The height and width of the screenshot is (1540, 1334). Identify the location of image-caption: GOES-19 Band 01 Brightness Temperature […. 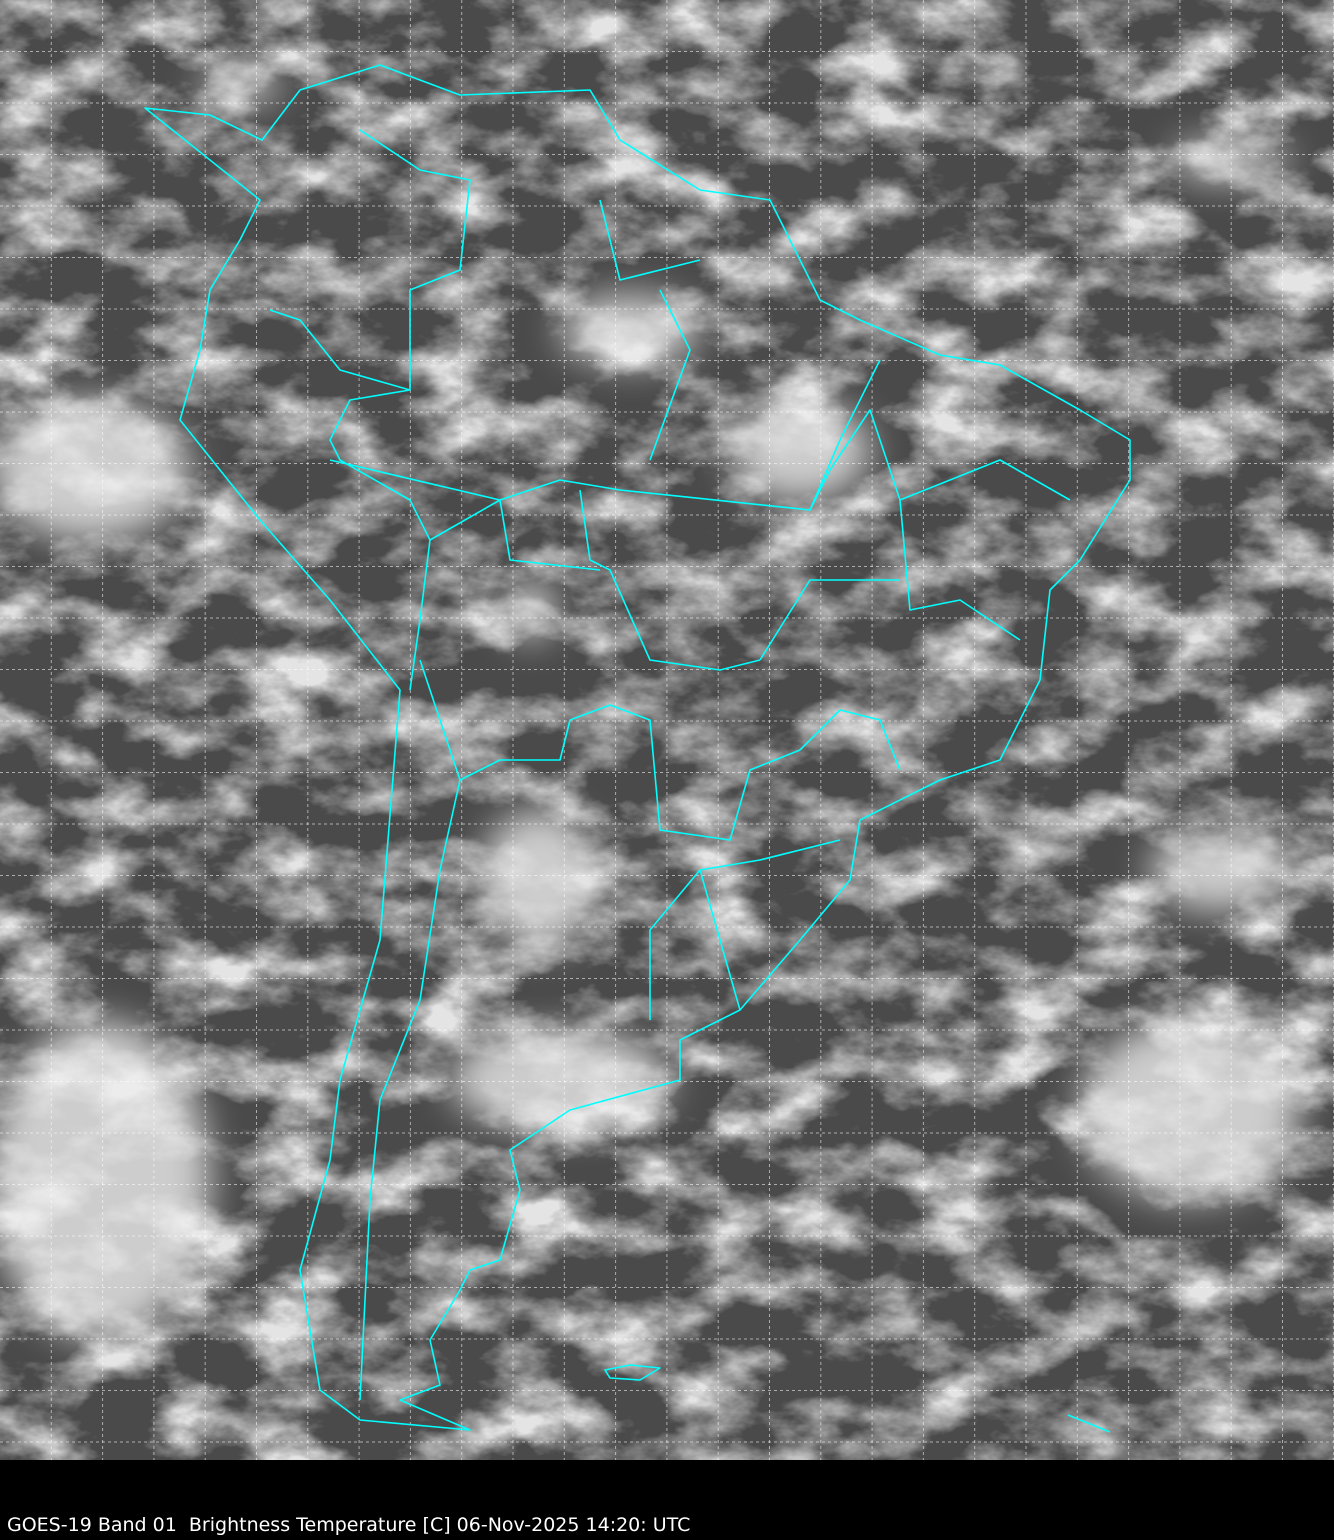
(349, 1525).